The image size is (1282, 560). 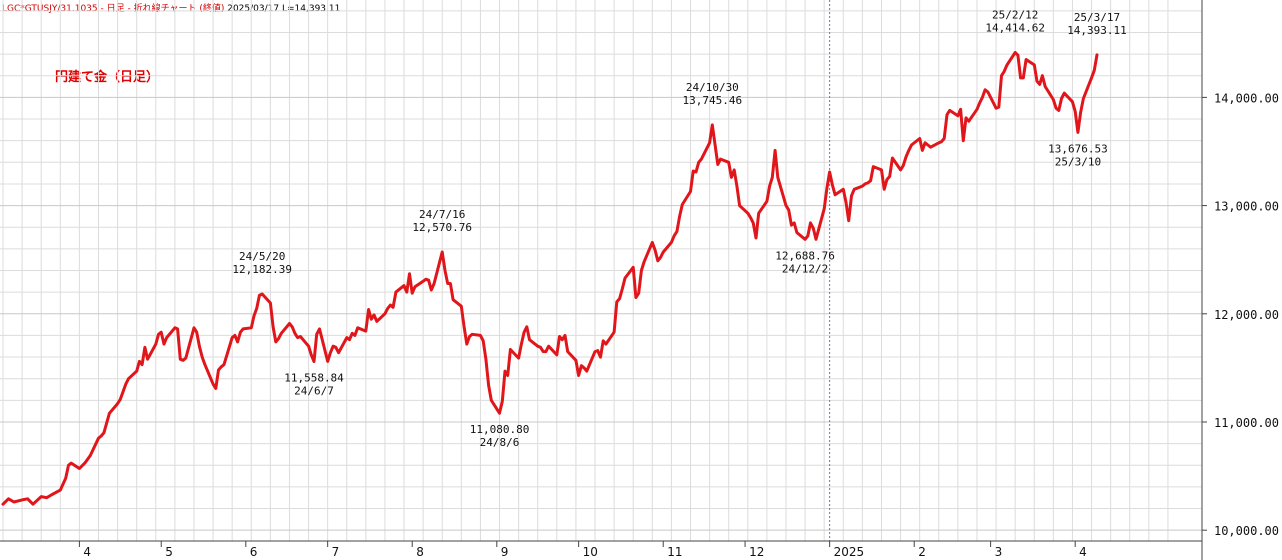 I want to click on chart-title: 円建て金（日足）, so click(x=107, y=77).